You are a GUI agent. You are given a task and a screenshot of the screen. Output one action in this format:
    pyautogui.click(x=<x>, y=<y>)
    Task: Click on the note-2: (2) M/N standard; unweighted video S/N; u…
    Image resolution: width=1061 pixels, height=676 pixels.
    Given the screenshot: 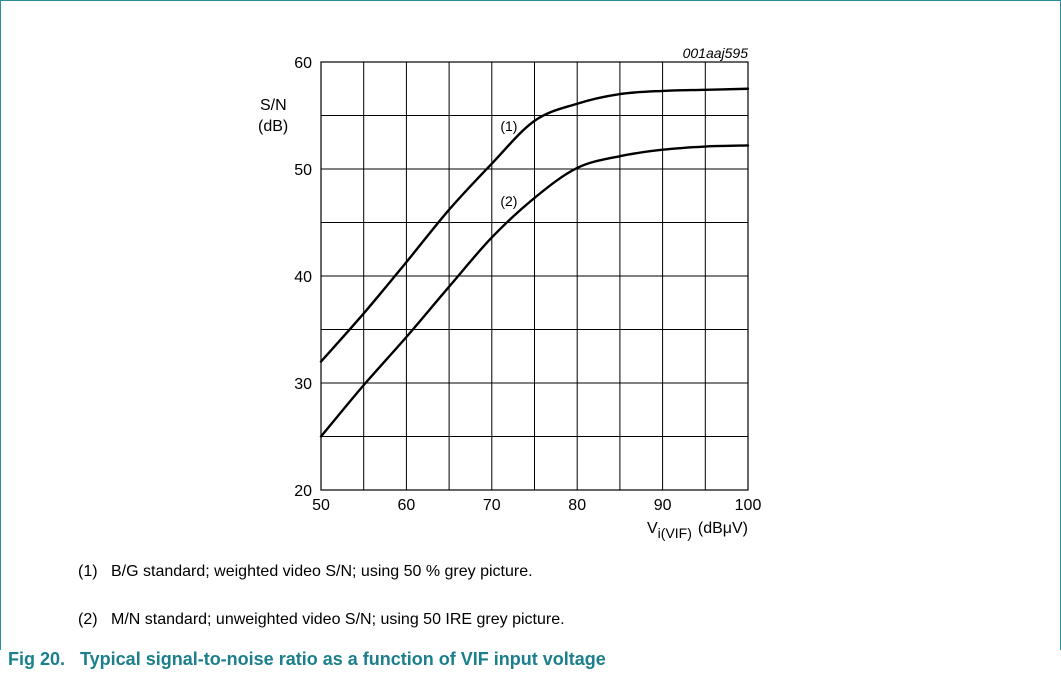 What is the action you would take?
    pyautogui.click(x=321, y=620)
    